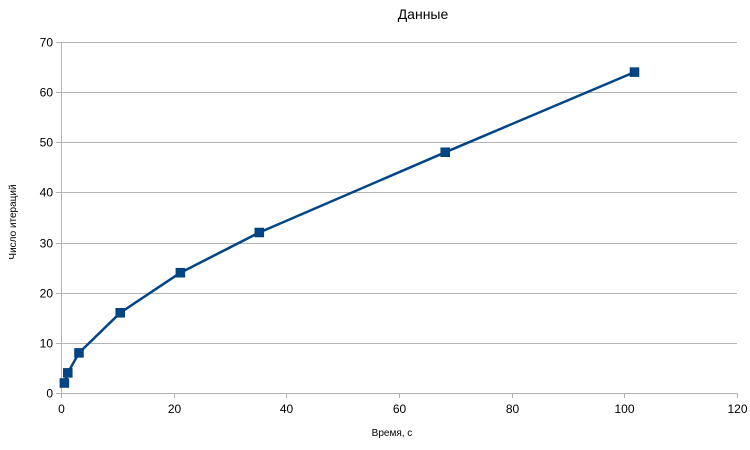 This screenshot has height=450, width=750. Describe the element at coordinates (47, 294) in the screenshot. I see `y-tick-label: 20` at that location.